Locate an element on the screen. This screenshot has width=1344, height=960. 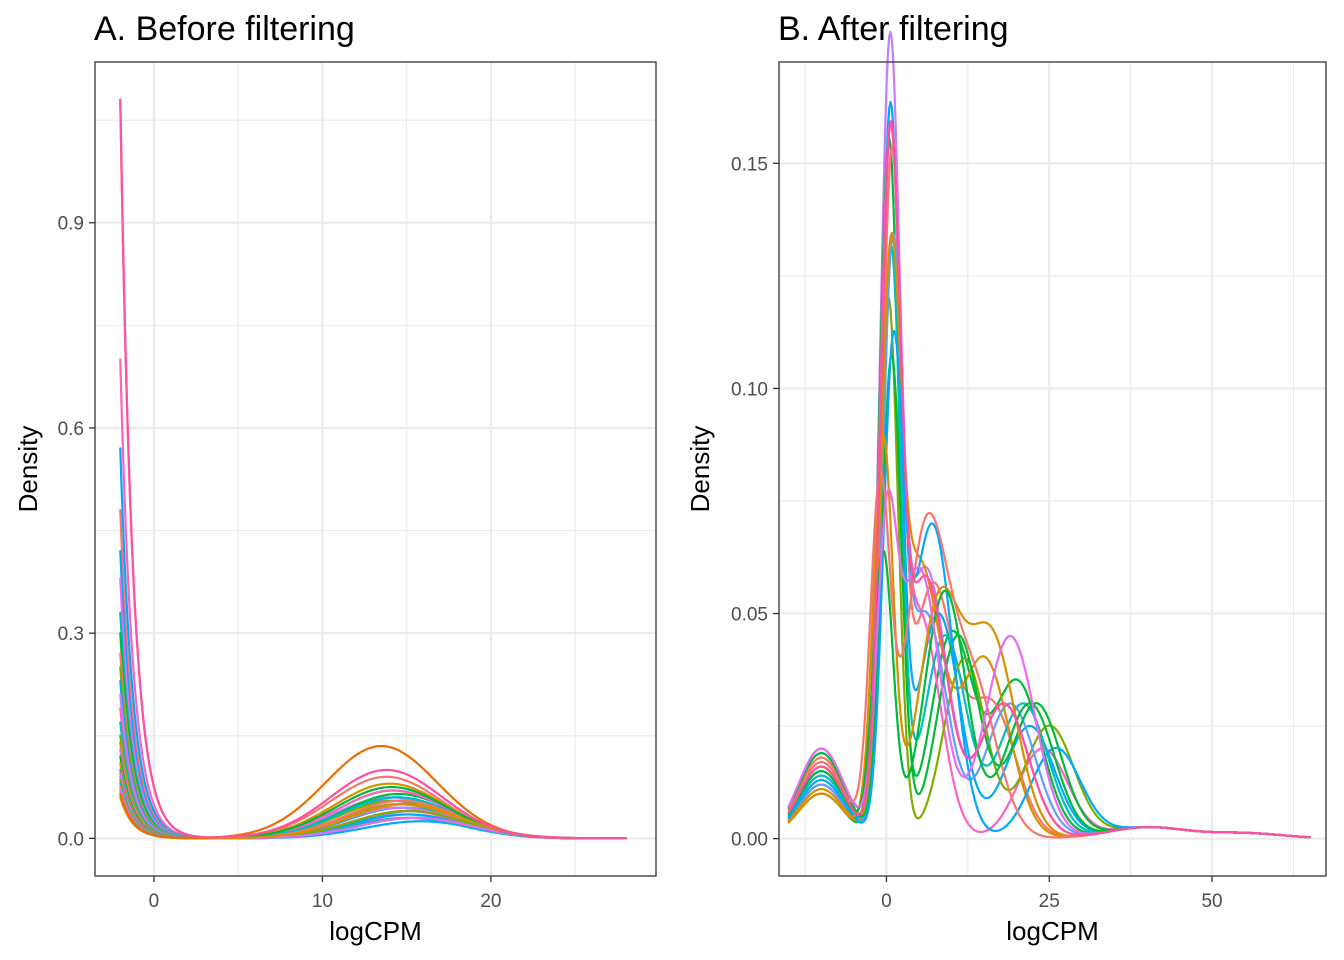
panel-a-x-tick-label: 20 is located at coordinates (490, 901).